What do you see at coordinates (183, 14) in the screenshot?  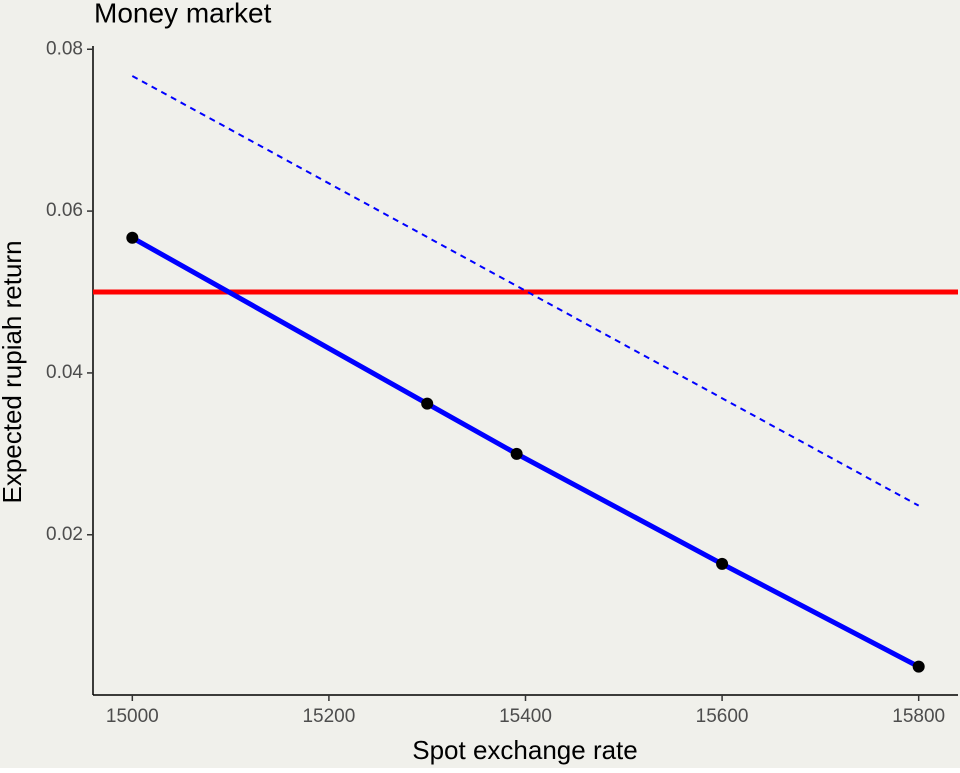 I see `chart-title: Money market` at bounding box center [183, 14].